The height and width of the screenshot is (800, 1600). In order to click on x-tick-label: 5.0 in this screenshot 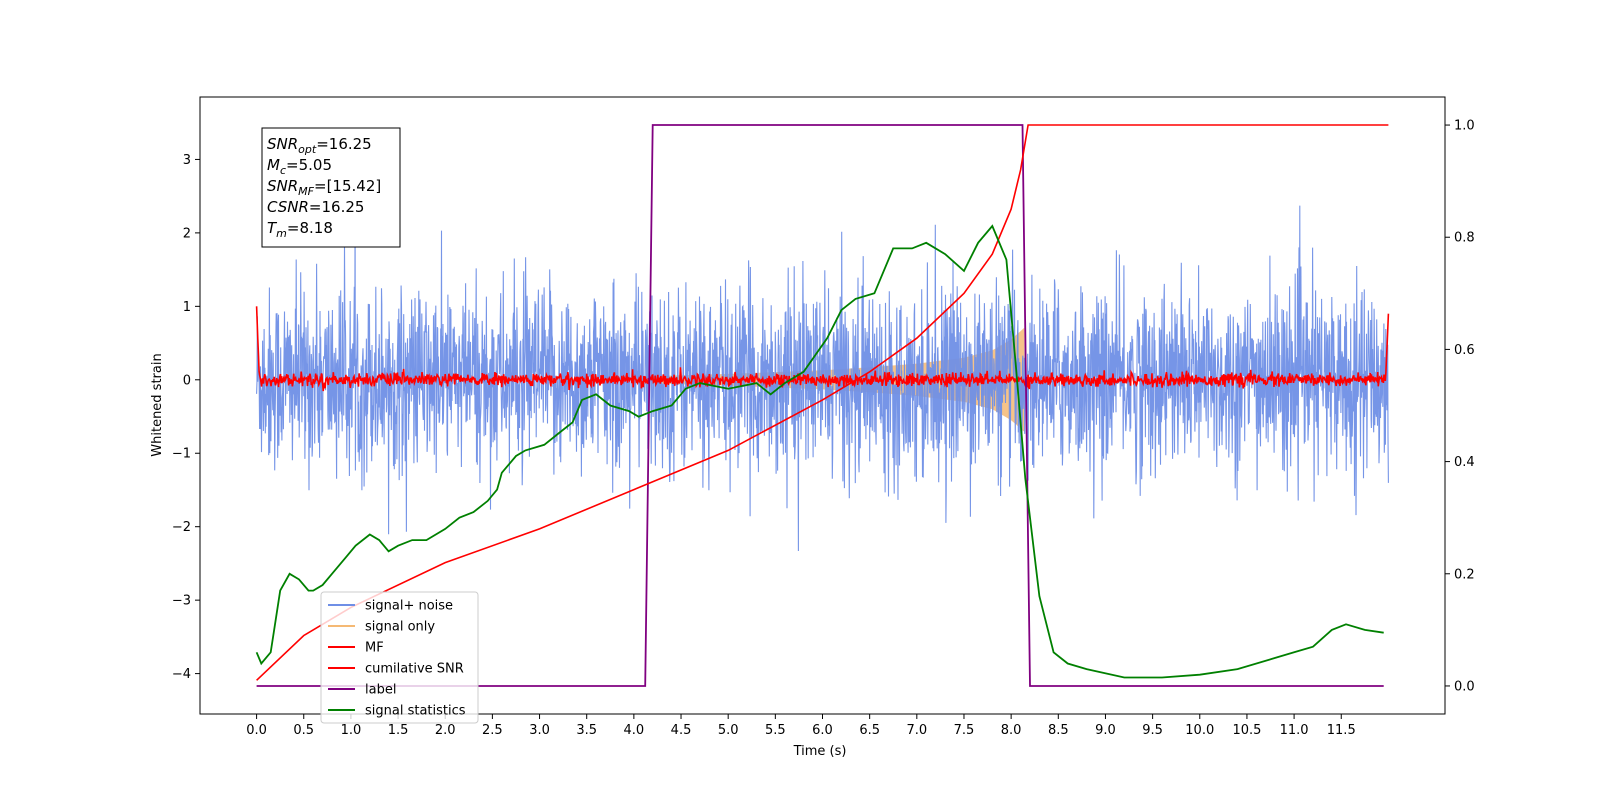, I will do `click(728, 730)`.